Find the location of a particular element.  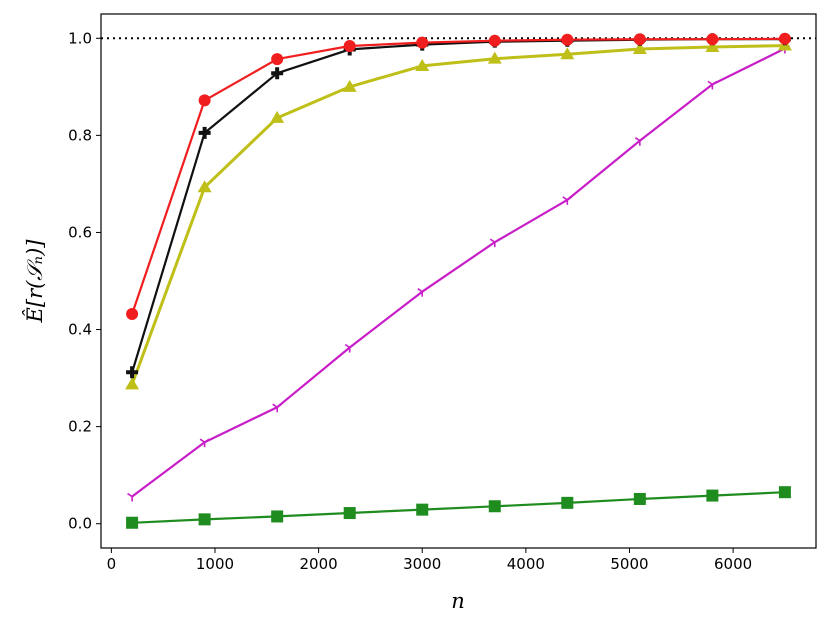

x-tick-label: 6000 is located at coordinates (733, 564).